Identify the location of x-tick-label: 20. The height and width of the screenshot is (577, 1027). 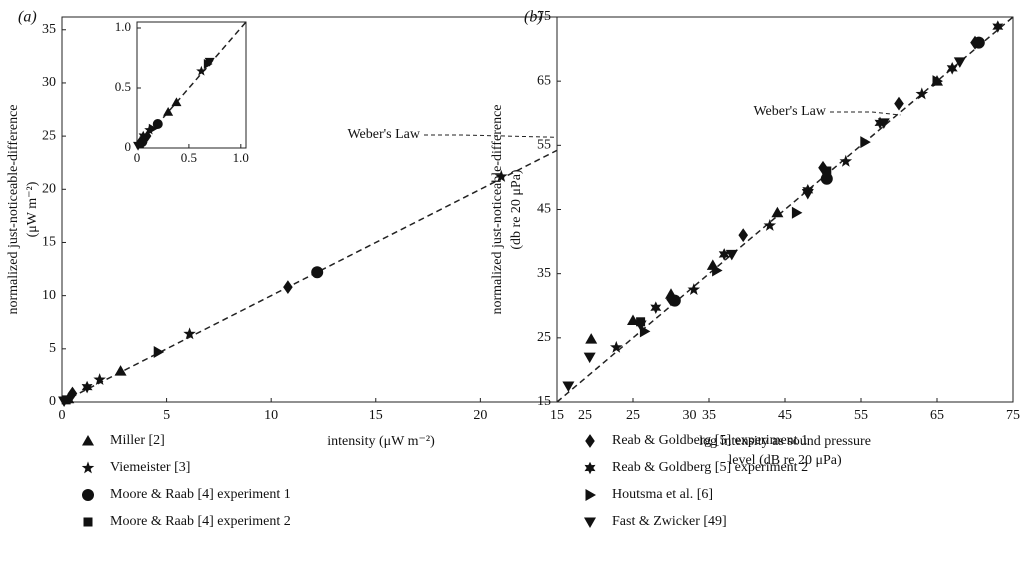
(480, 415).